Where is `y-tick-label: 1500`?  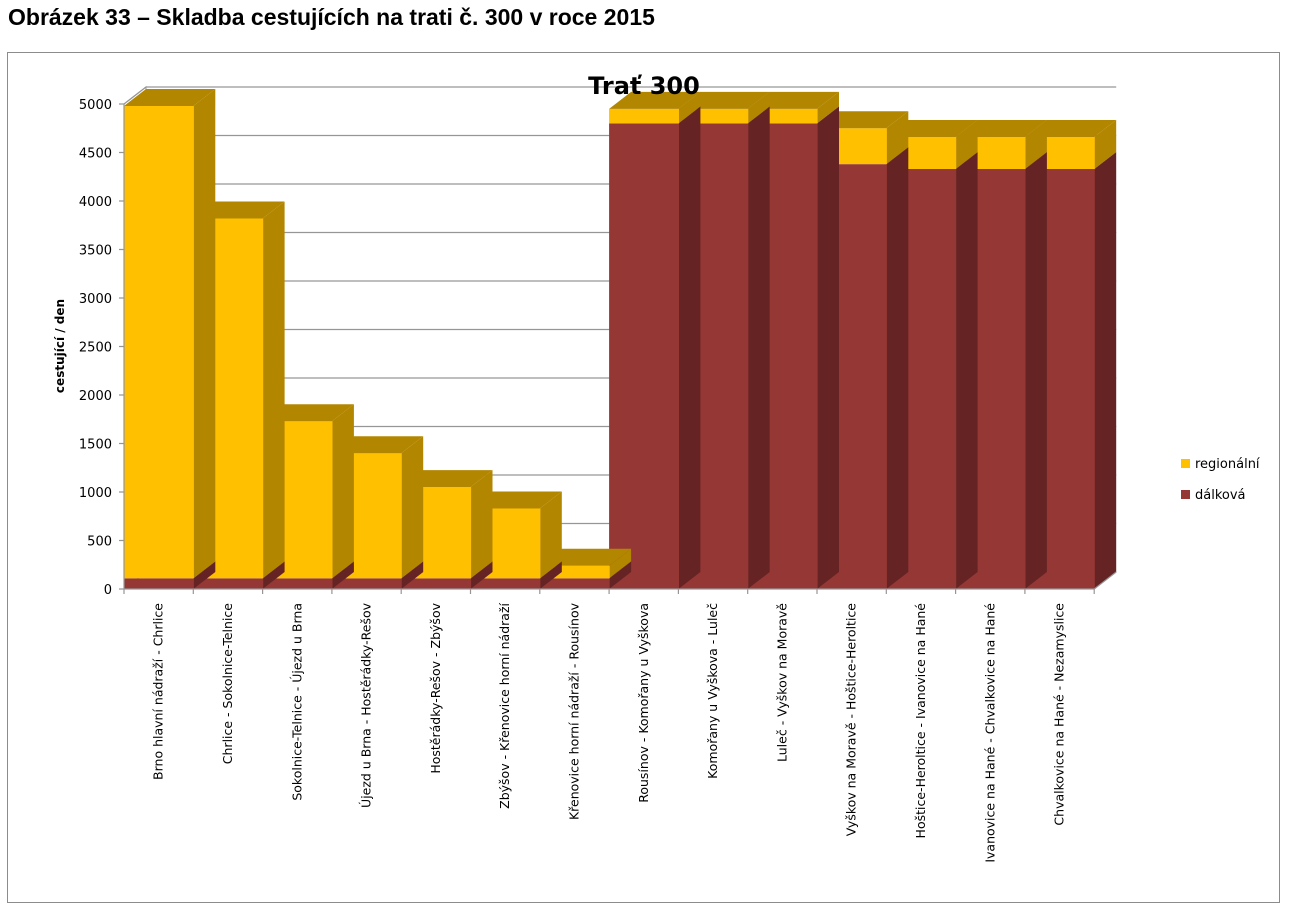 y-tick-label: 1500 is located at coordinates (95, 445).